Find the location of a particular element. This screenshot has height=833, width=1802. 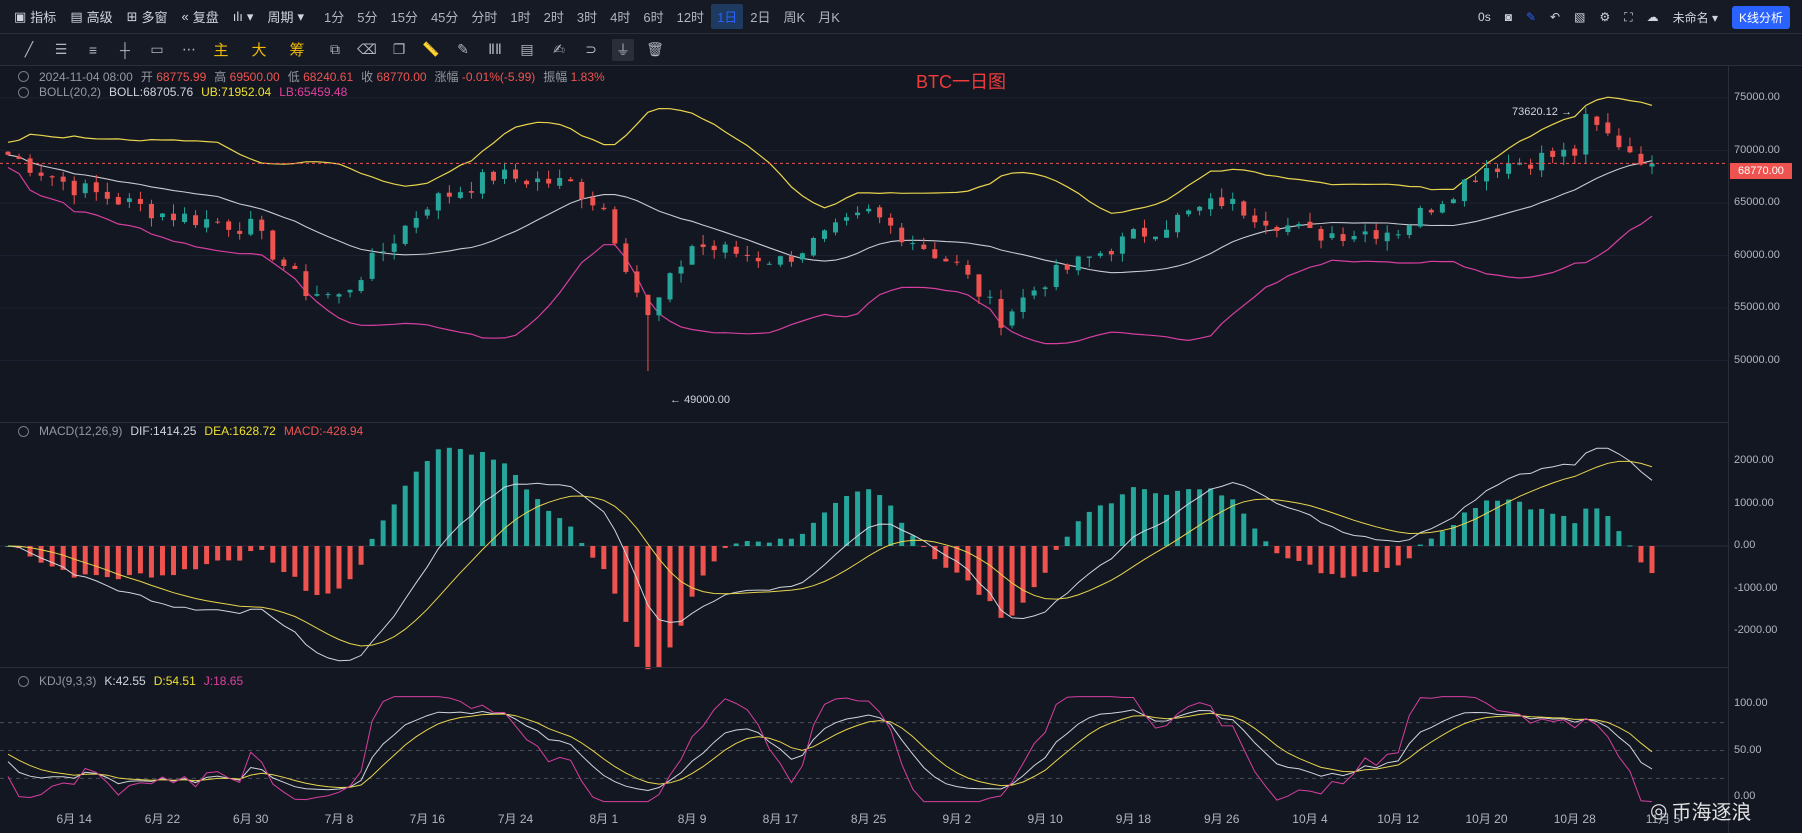

timeframe-13: 周K is located at coordinates (794, 17).